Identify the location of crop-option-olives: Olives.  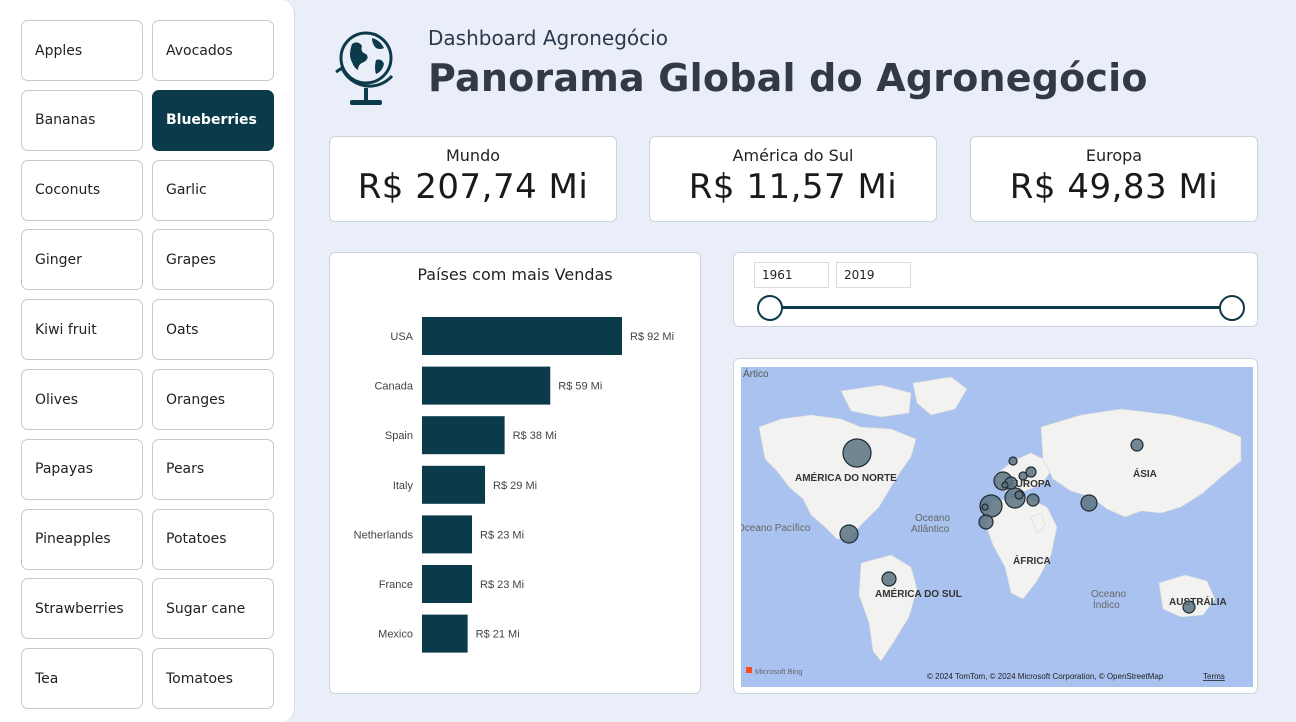
(82, 399).